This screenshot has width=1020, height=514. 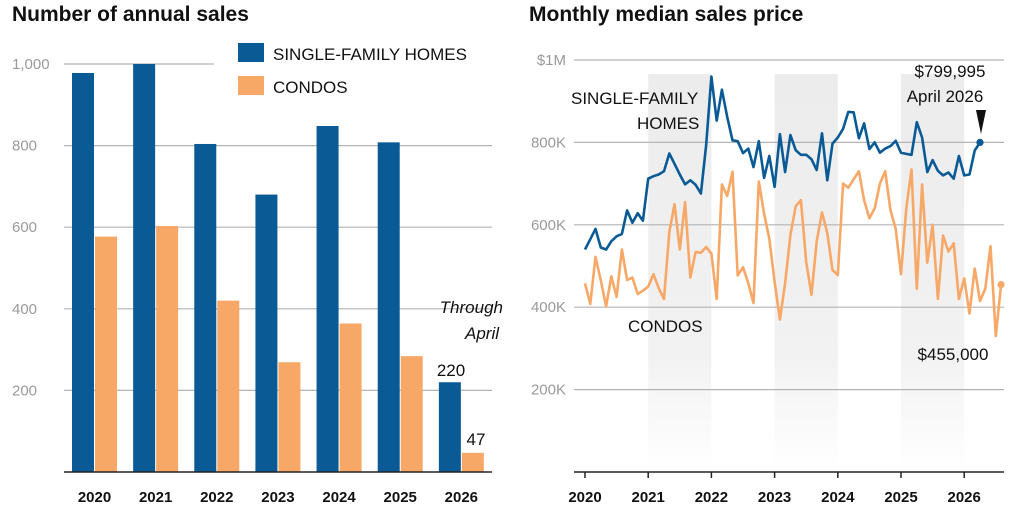 What do you see at coordinates (933, 273) in the screenshot?
I see `shaded-year-2025` at bounding box center [933, 273].